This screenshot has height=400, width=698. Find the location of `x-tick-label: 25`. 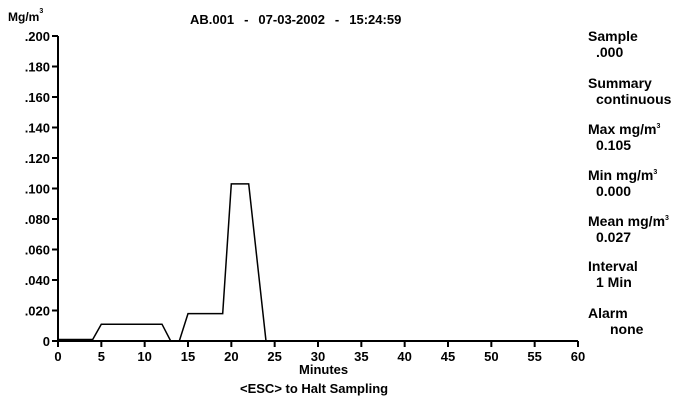

x-tick-label: 25 is located at coordinates (274, 356).